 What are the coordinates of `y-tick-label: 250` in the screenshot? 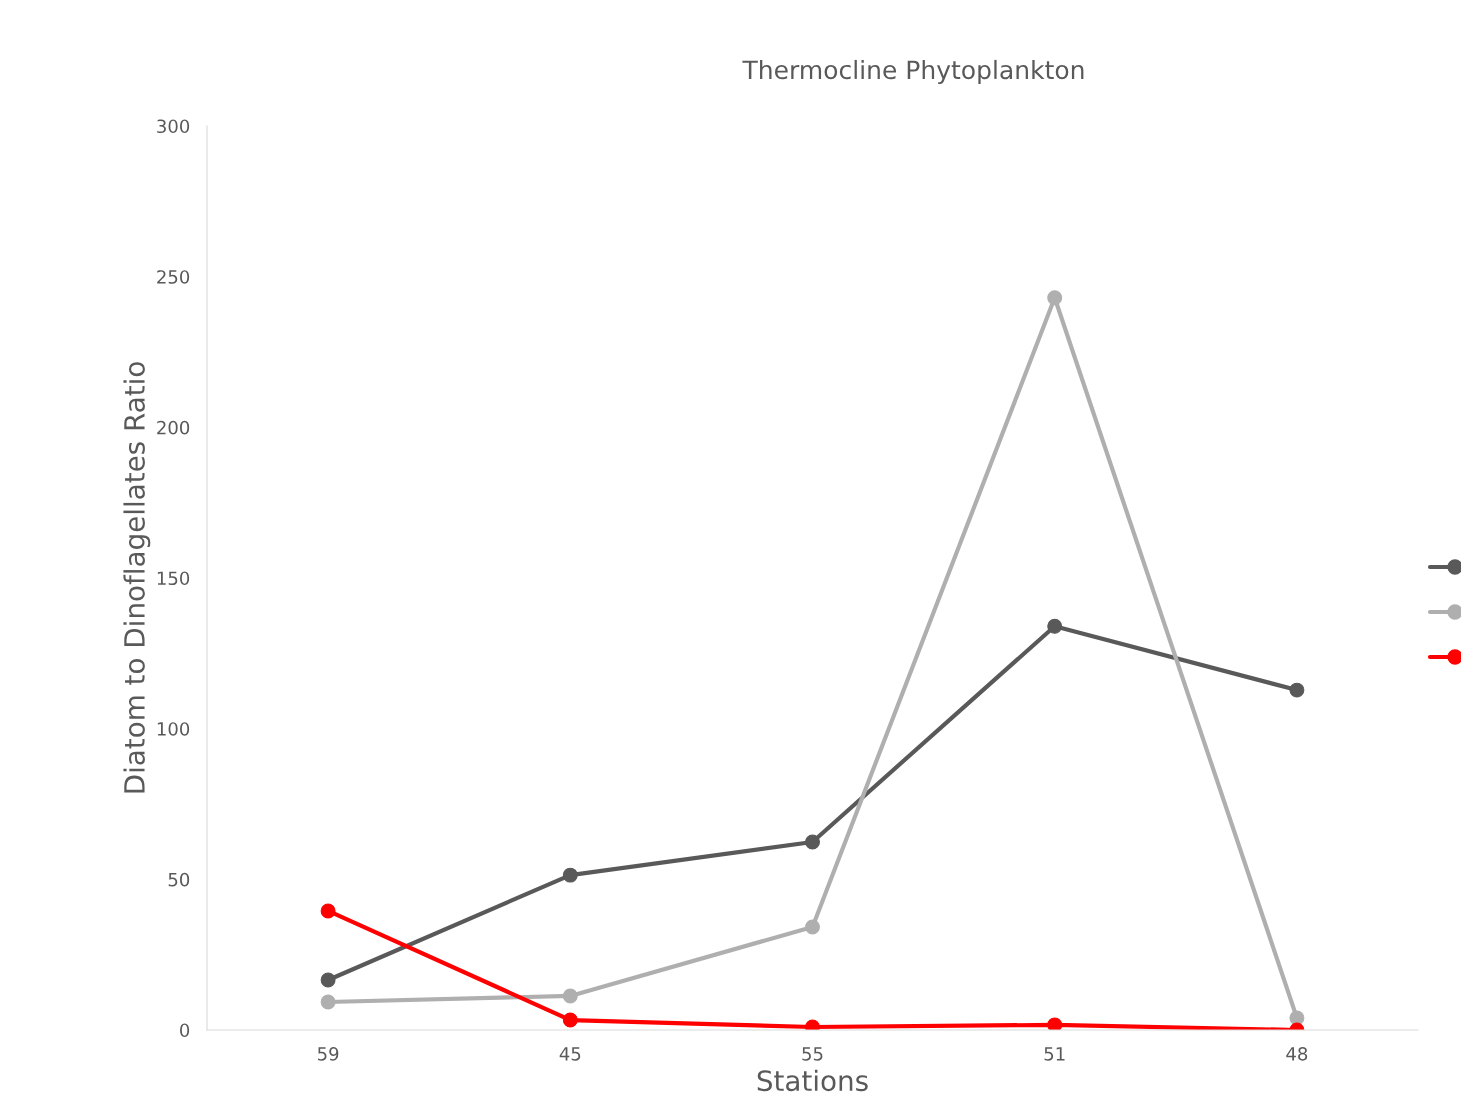 It's located at (173, 277).